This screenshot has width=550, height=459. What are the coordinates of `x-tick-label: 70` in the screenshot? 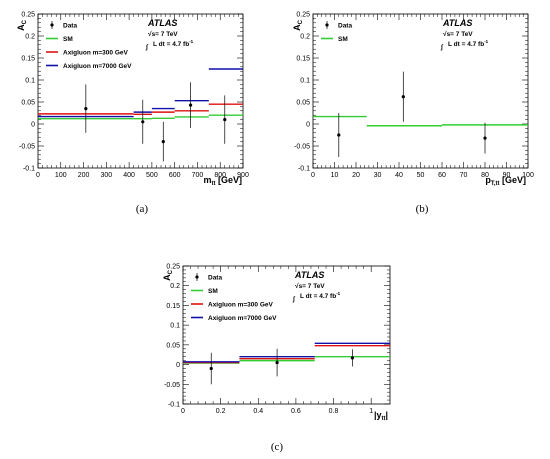 It's located at (464, 175).